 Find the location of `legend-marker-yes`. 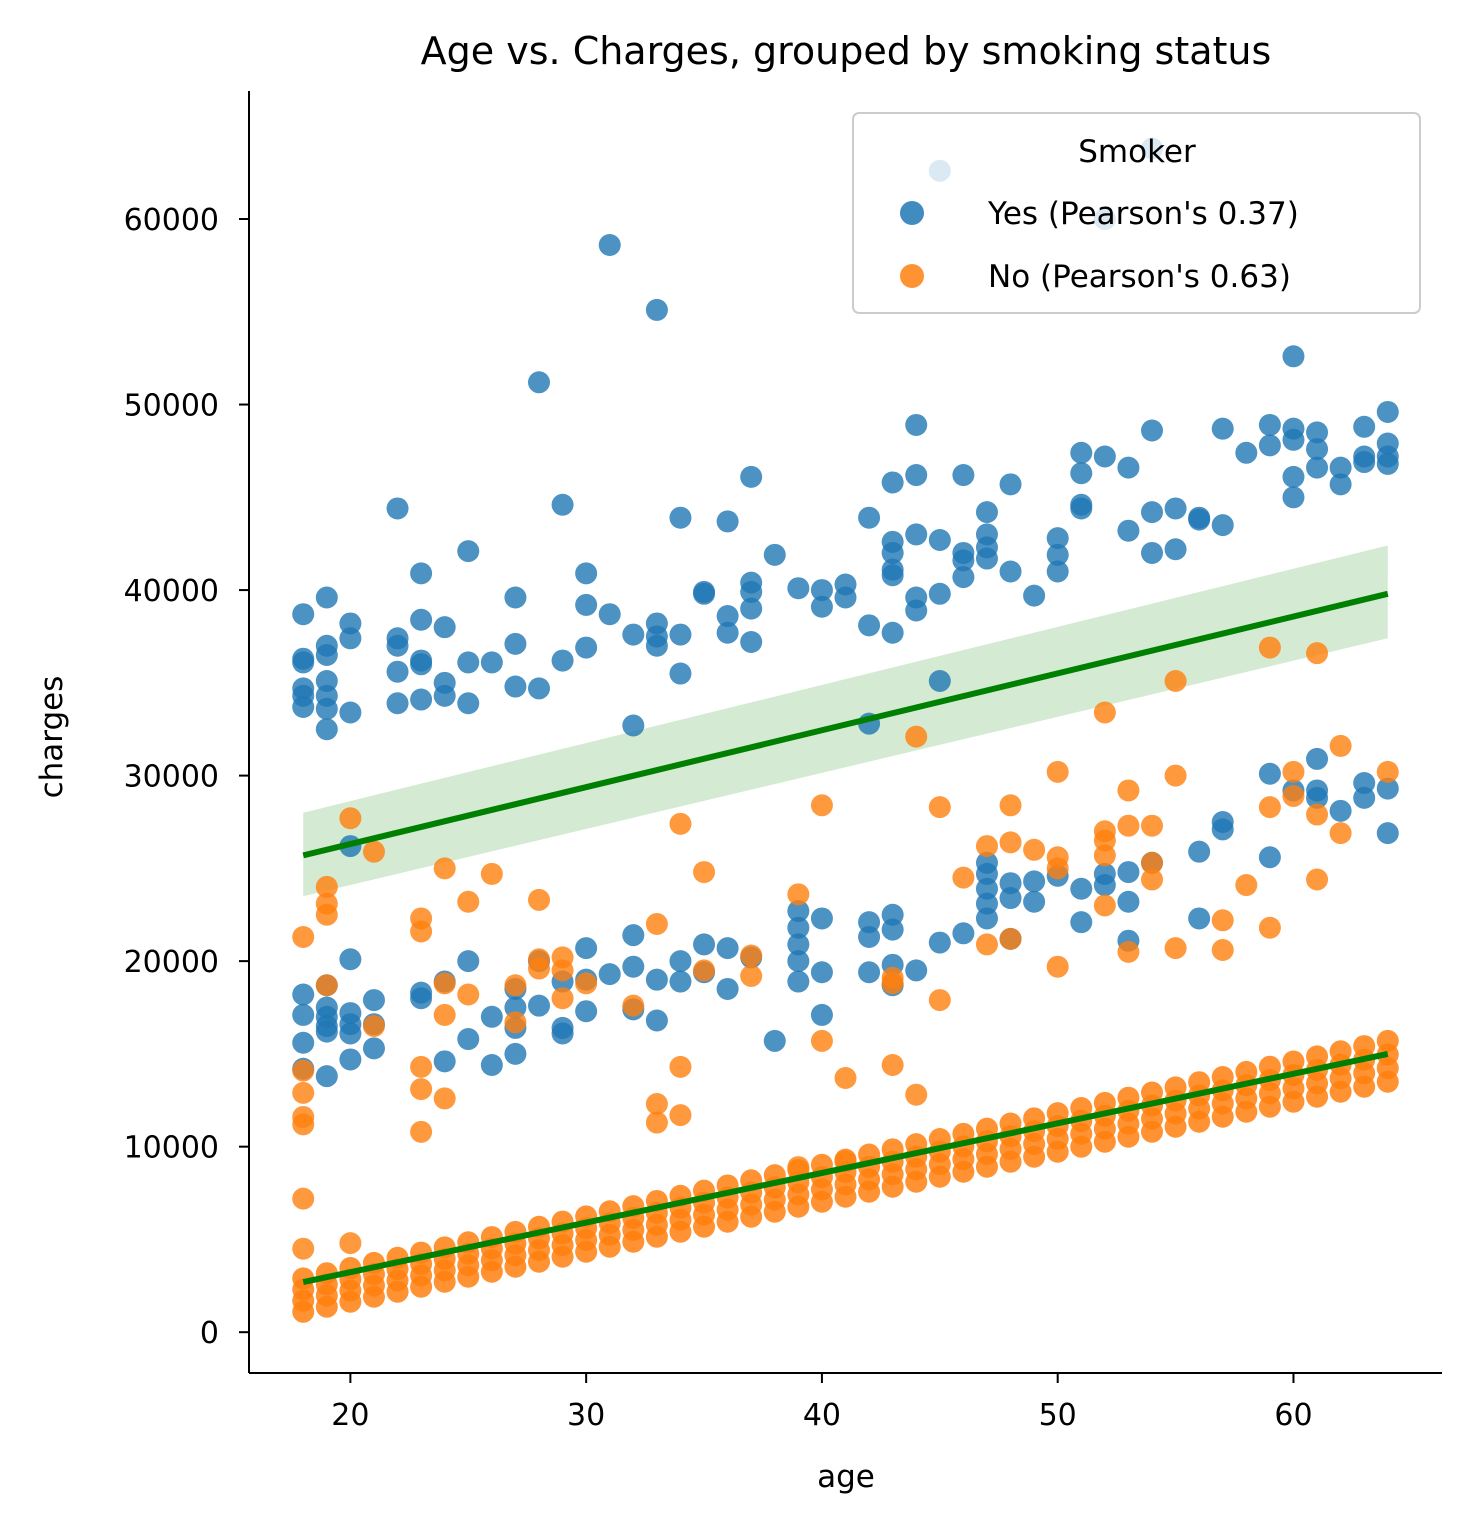

legend-marker-yes is located at coordinates (912, 213).